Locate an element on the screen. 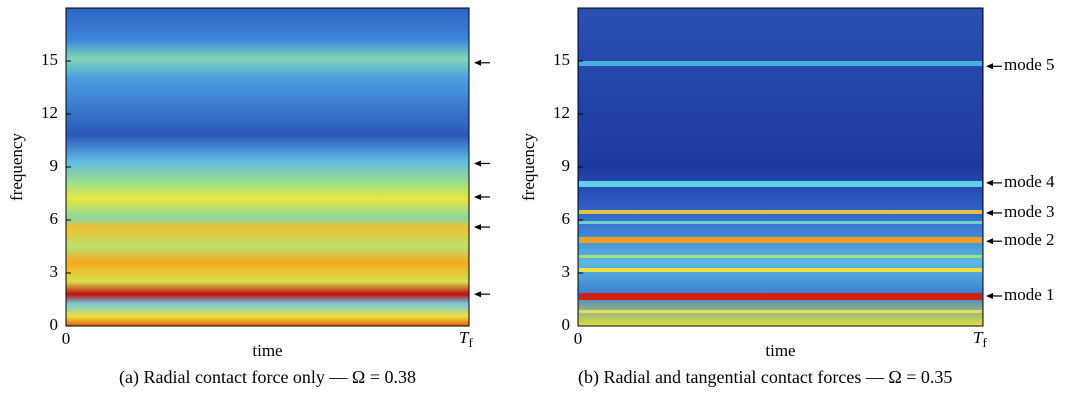 This screenshot has height=420, width=1079. mode-label: mode 2 is located at coordinates (1029, 239).